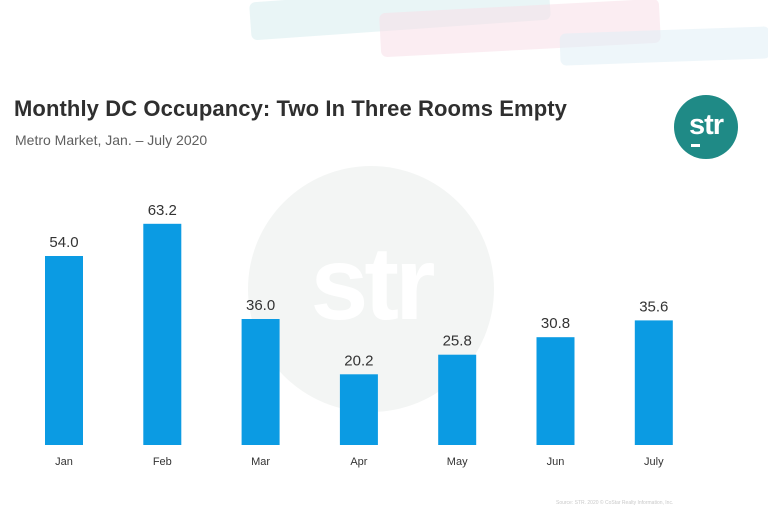 Image resolution: width=768 pixels, height=523 pixels. I want to click on x-tick-label-jan: Jan, so click(64, 462).